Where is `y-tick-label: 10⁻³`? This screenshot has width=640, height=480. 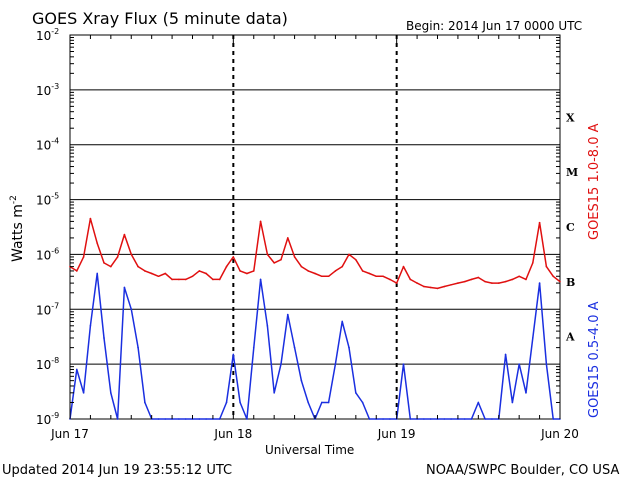
y-tick-label: 10⁻³ is located at coordinates (47, 90).